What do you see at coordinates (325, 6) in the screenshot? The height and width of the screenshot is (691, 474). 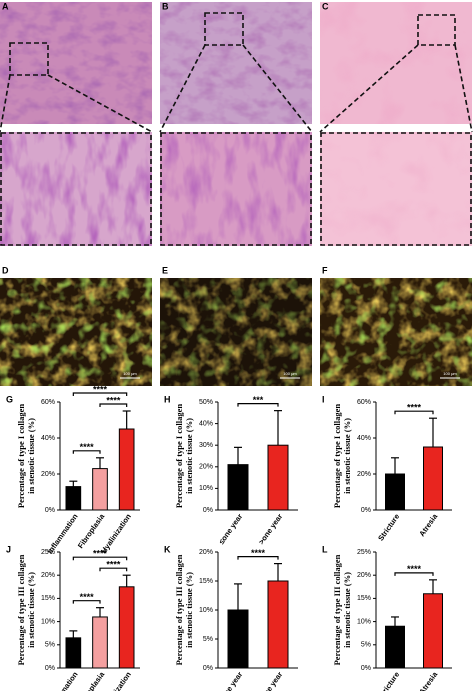 I see `panel-label: C` at bounding box center [325, 6].